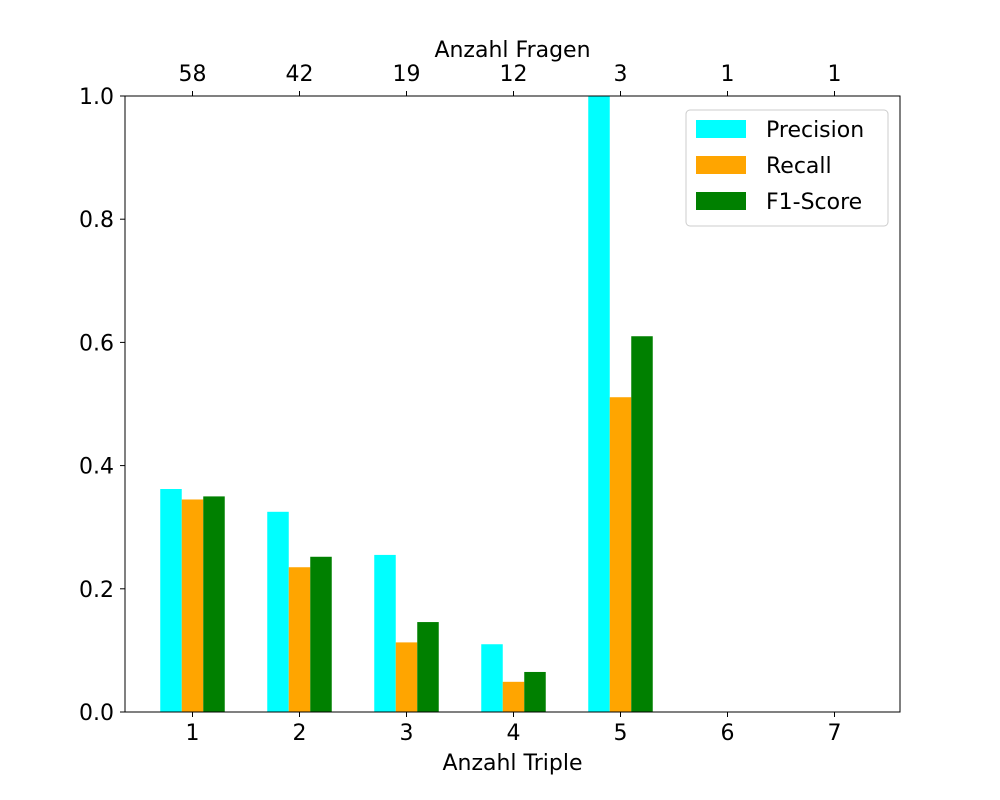 The width and height of the screenshot is (1000, 800). Describe the element at coordinates (407, 74) in the screenshot. I see `top-x-tick-label: 19` at that location.